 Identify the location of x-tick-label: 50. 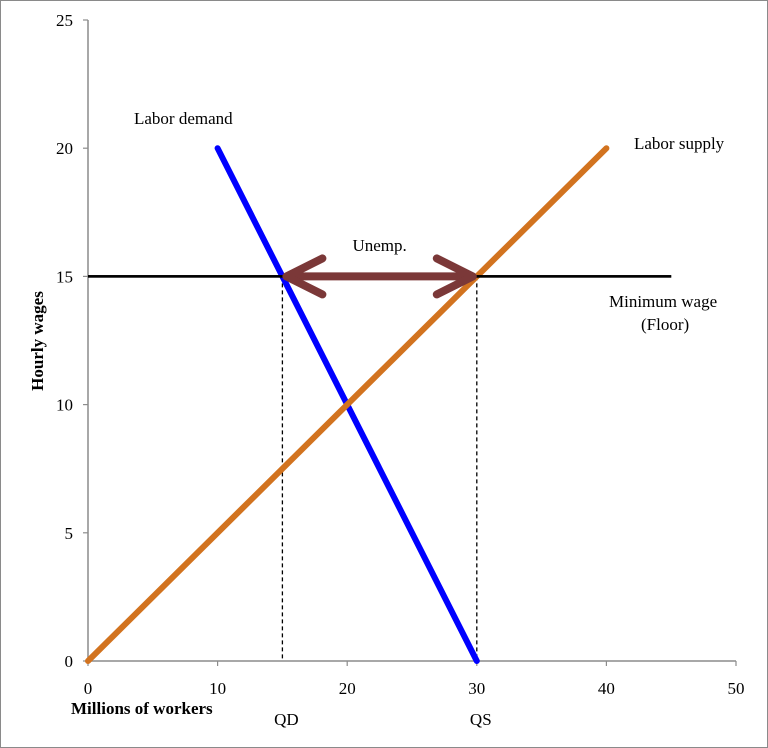
(736, 688).